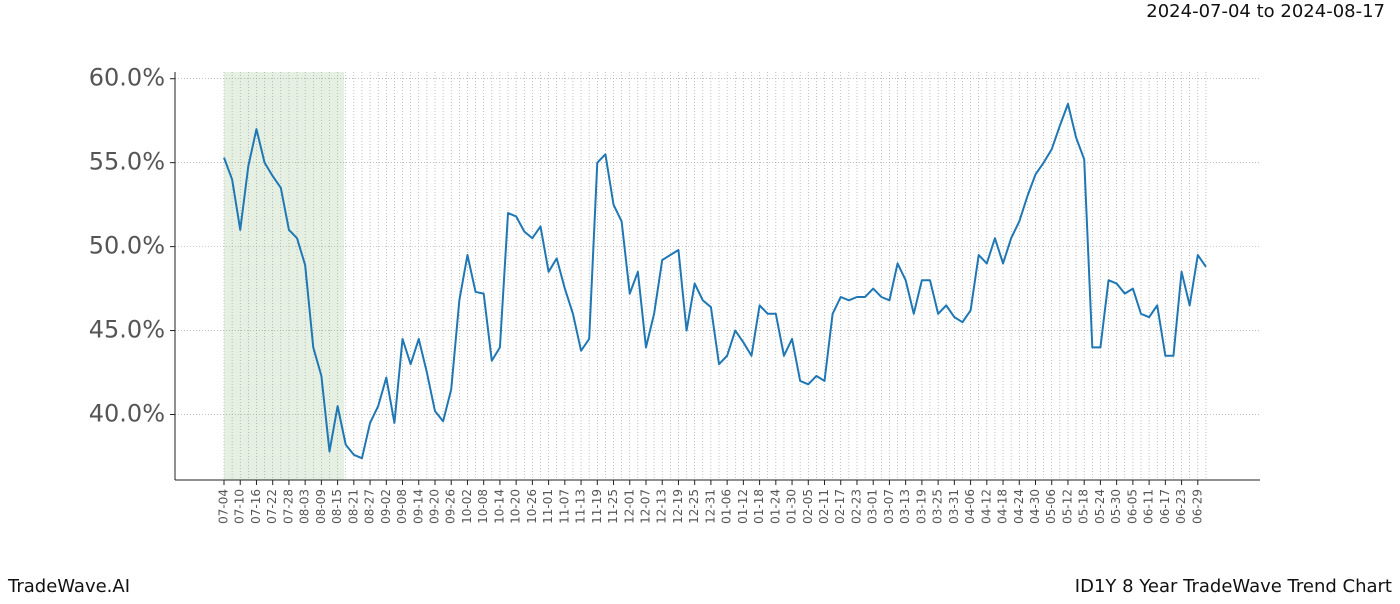 The height and width of the screenshot is (604, 1400). Describe the element at coordinates (288, 506) in the screenshot. I see `x-tick-label: 07-28` at that location.